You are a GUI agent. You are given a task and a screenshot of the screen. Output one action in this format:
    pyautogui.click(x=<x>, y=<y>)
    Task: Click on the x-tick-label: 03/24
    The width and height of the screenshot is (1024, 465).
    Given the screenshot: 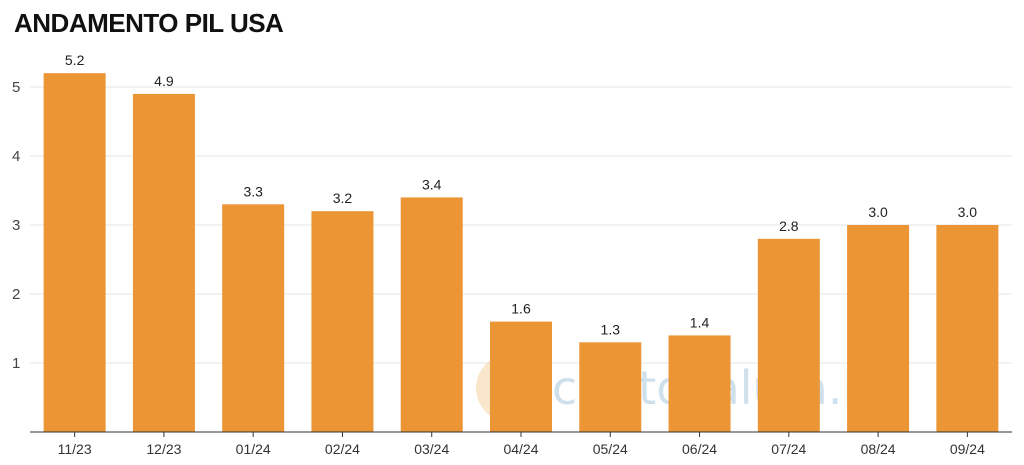 What is the action you would take?
    pyautogui.click(x=431, y=449)
    